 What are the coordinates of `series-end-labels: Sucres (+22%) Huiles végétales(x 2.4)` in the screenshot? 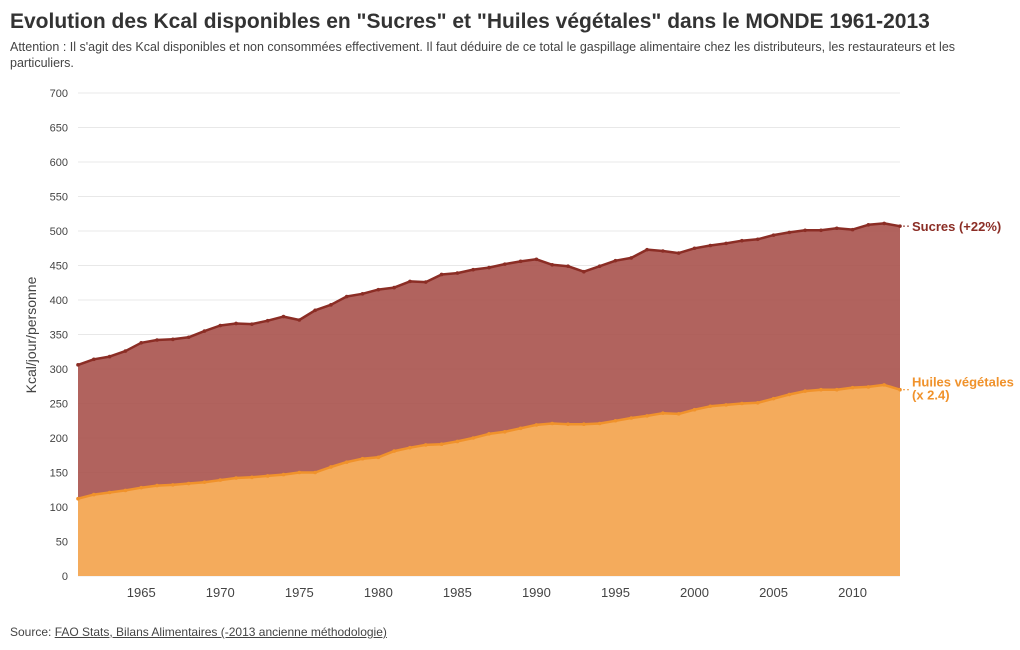 It's located at (958, 311).